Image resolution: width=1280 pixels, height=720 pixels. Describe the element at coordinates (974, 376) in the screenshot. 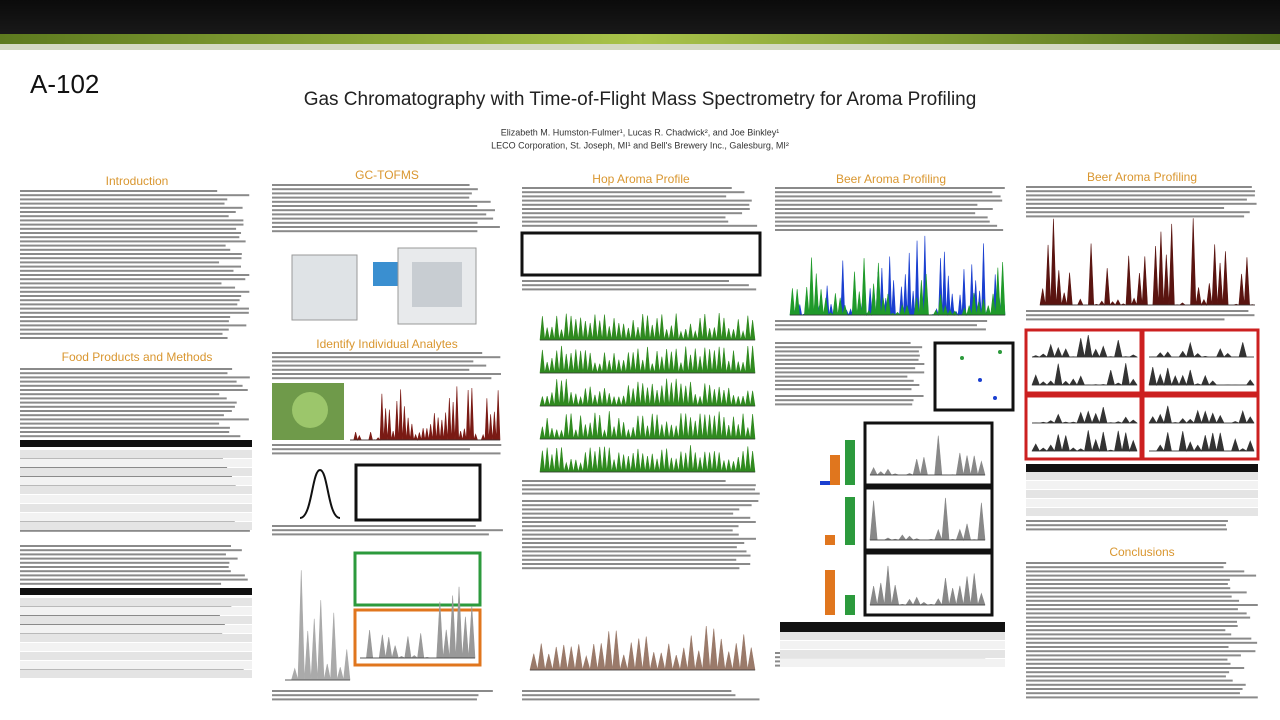

I see `pca-box` at that location.